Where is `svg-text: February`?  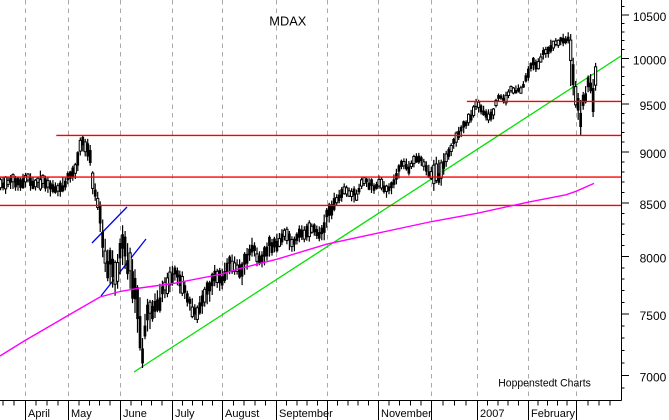 svg-text: February is located at coordinates (553, 414).